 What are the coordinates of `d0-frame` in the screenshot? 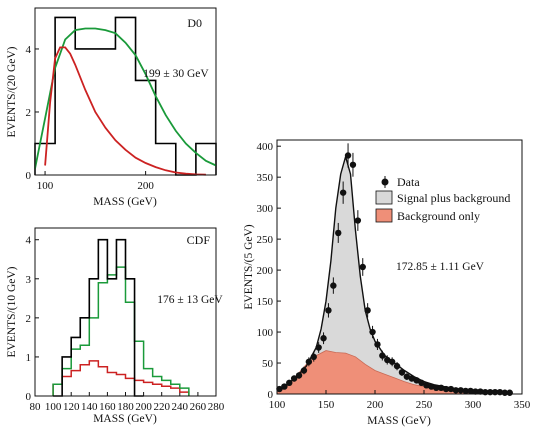 It's located at (125, 91).